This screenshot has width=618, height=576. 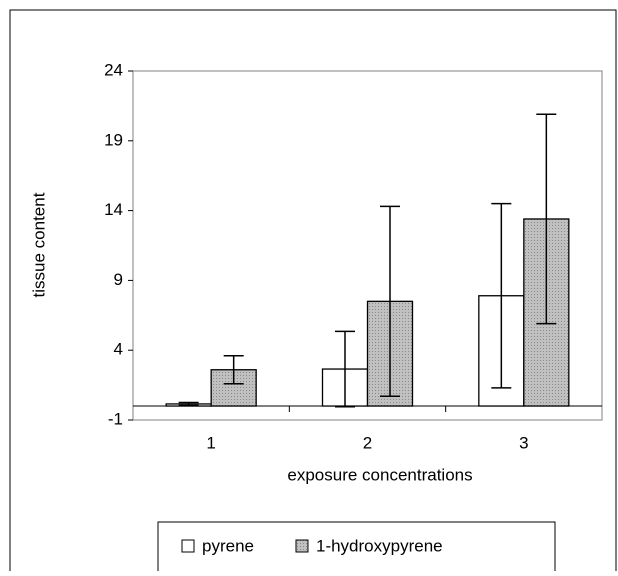 What do you see at coordinates (379, 474) in the screenshot?
I see `x-axis-title: exposure concentrations` at bounding box center [379, 474].